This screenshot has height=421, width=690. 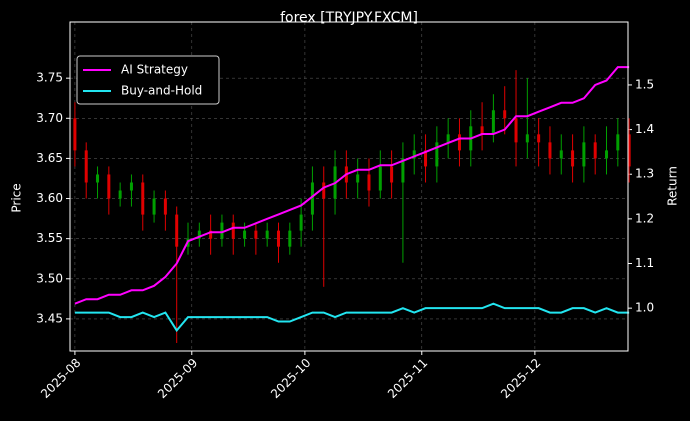 I want to click on y-axis-label: Price, so click(x=17, y=197).